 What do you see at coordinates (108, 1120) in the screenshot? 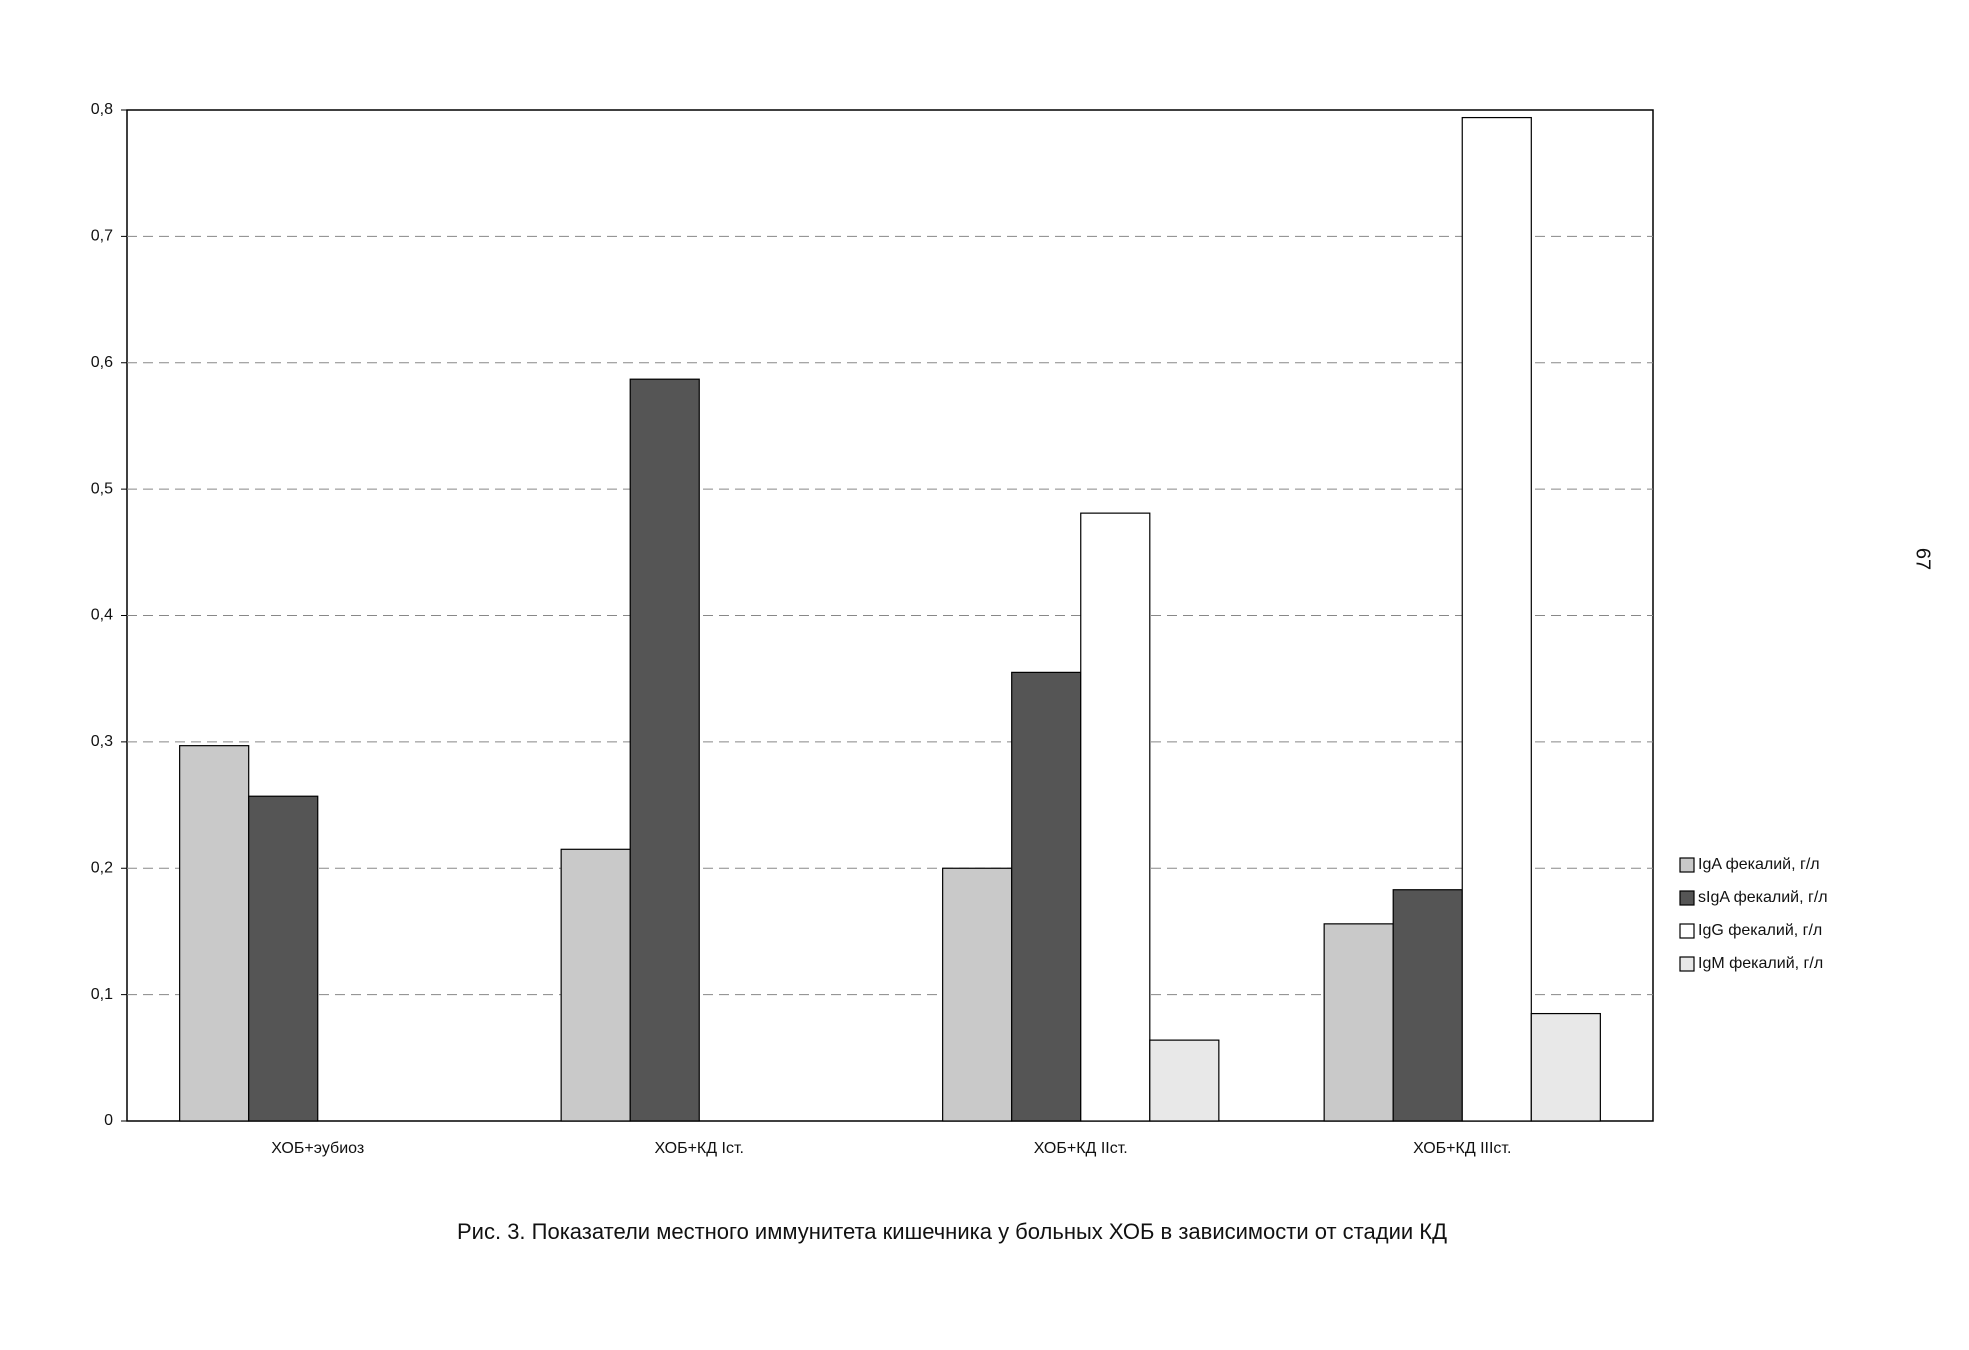
I see `y-tick-label: 0` at bounding box center [108, 1120].